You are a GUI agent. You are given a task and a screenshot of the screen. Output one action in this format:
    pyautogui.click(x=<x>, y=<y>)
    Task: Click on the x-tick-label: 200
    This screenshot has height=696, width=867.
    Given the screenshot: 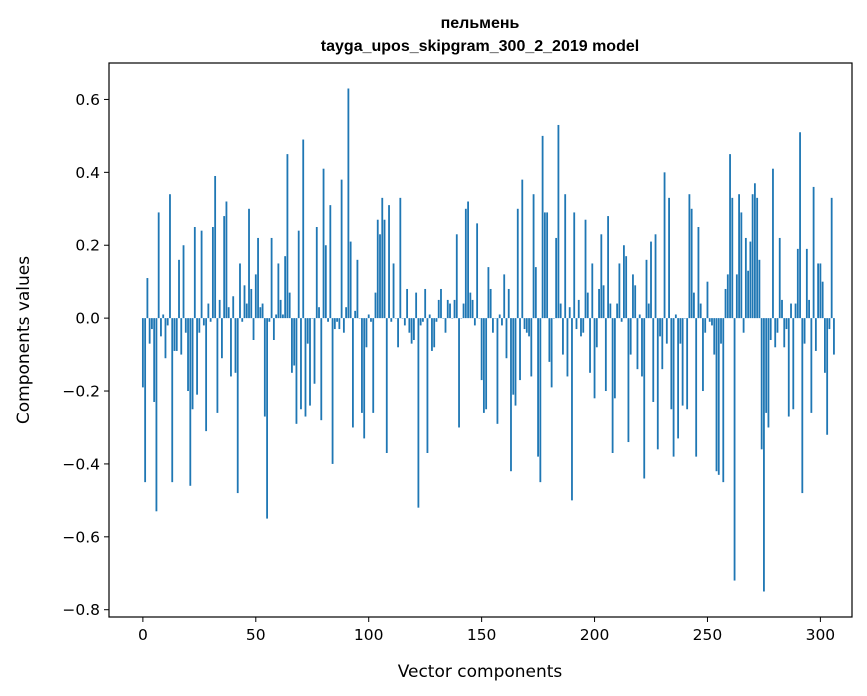 What is the action you would take?
    pyautogui.click(x=595, y=635)
    